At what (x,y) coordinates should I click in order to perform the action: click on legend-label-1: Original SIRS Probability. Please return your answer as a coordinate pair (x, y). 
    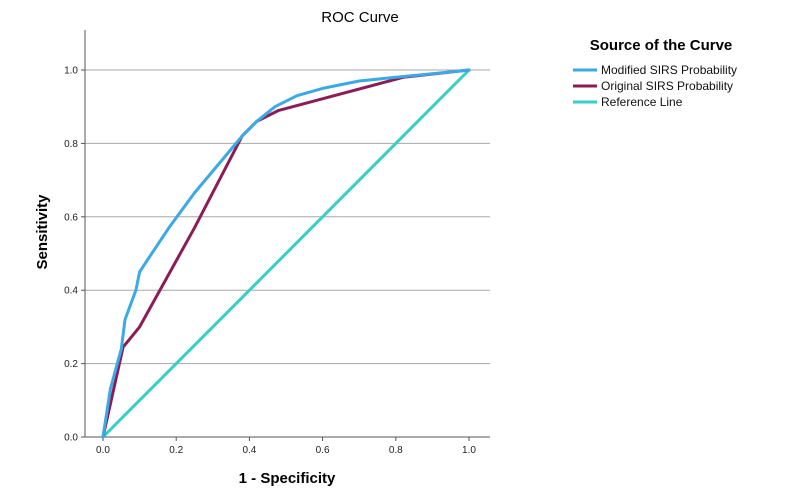
    Looking at the image, I should click on (667, 86).